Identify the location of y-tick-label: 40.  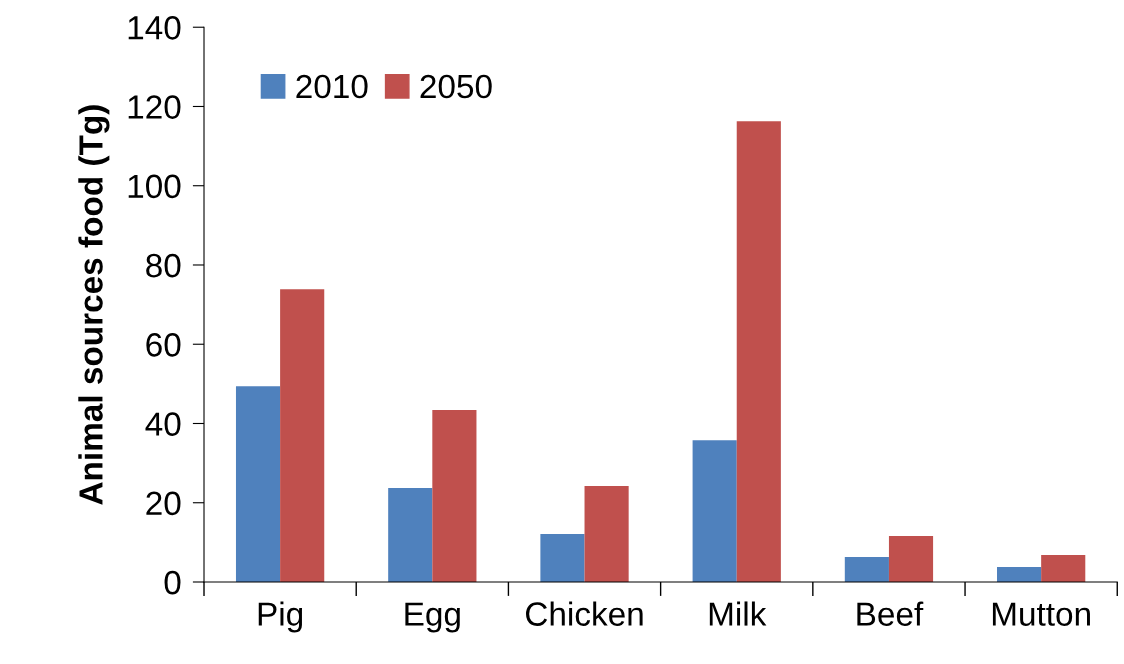
(163, 424).